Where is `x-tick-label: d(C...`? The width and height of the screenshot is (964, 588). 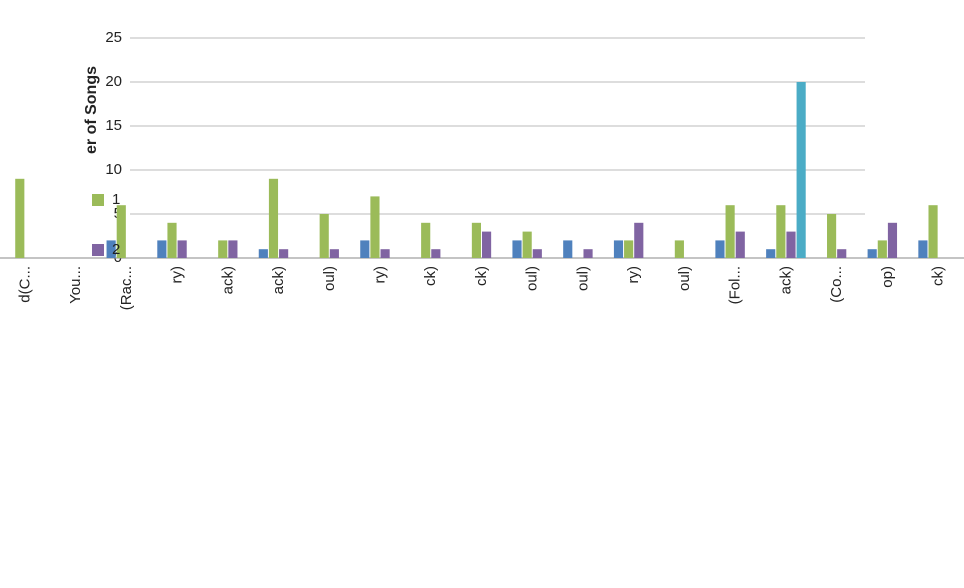 x-tick-label: d(C... is located at coordinates (24, 284).